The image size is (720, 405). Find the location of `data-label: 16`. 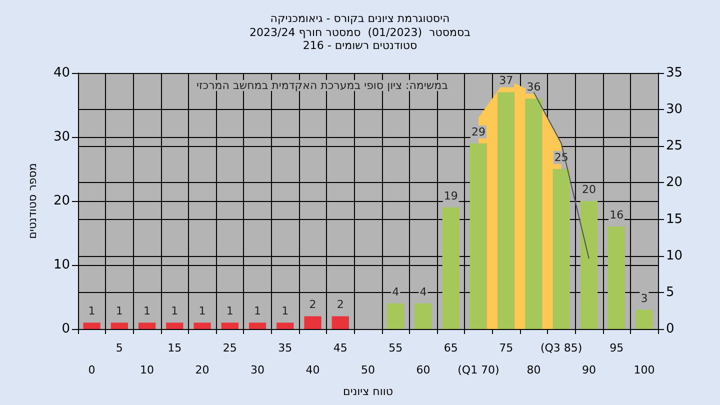

data-label: 16 is located at coordinates (617, 215).